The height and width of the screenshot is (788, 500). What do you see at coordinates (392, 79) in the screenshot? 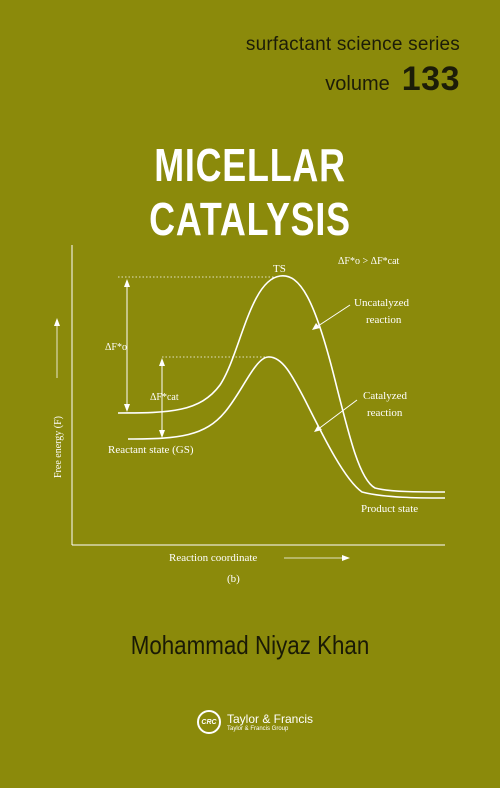
I see `volume-line: volume 133` at bounding box center [392, 79].